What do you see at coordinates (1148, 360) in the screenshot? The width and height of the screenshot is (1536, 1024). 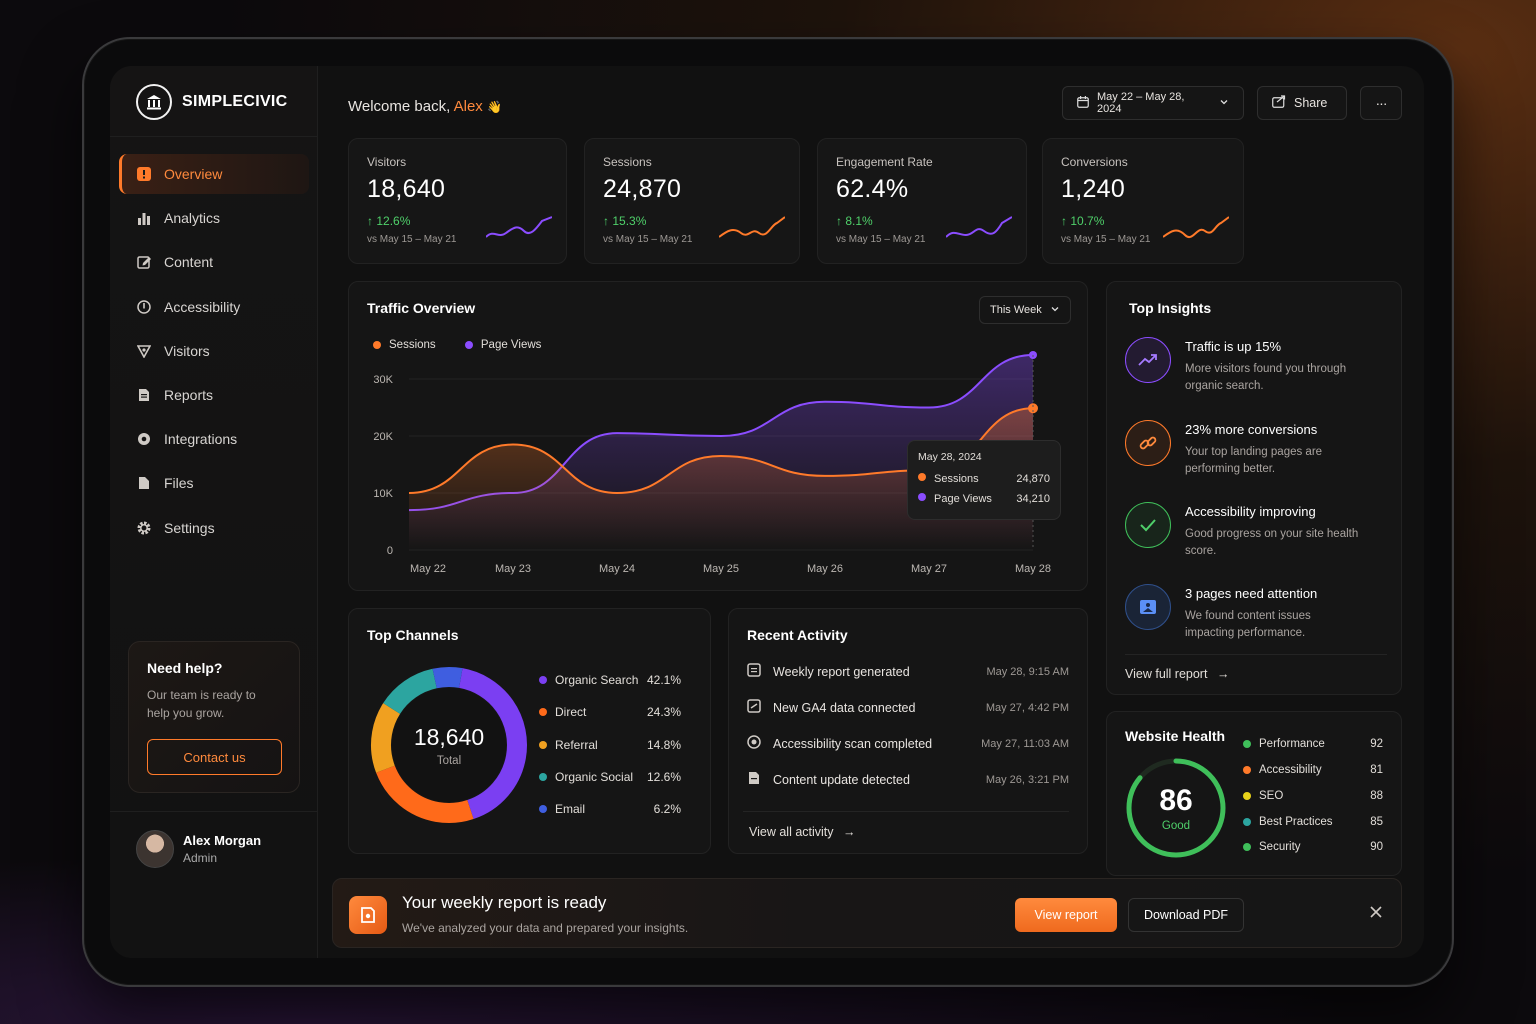 I see `trend-up-icon` at bounding box center [1148, 360].